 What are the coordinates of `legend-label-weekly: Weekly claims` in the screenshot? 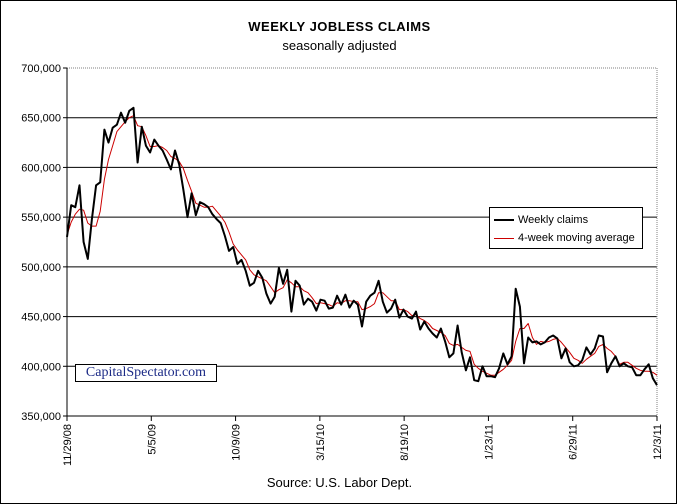 It's located at (553, 220).